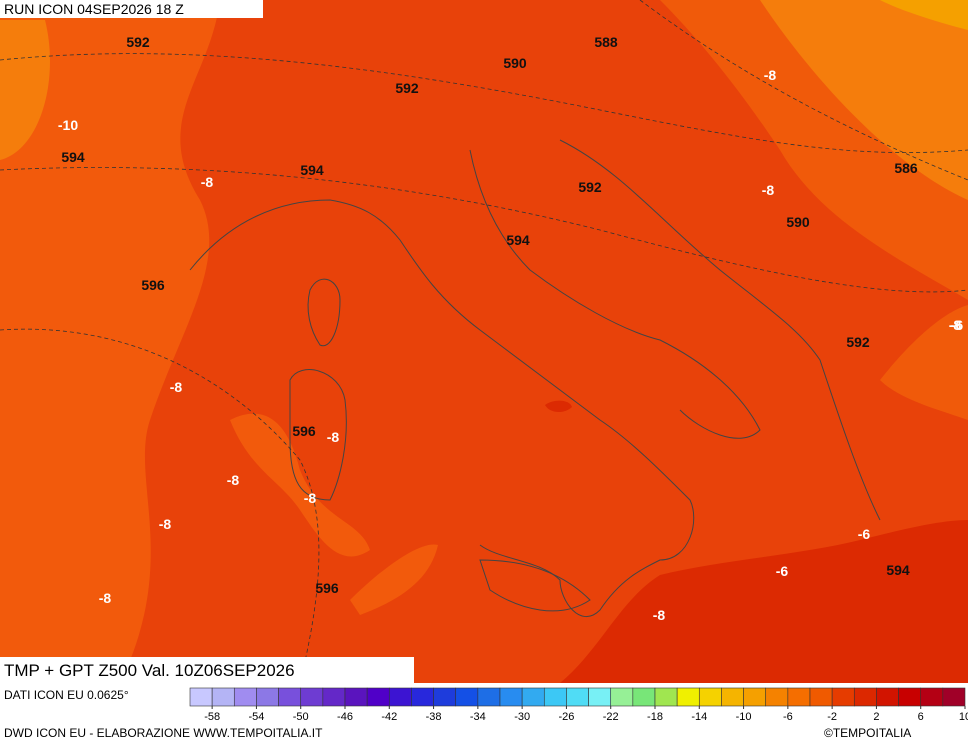 The width and height of the screenshot is (968, 745). Describe the element at coordinates (611, 717) in the screenshot. I see `colorbar-tick-label: -22` at that location.